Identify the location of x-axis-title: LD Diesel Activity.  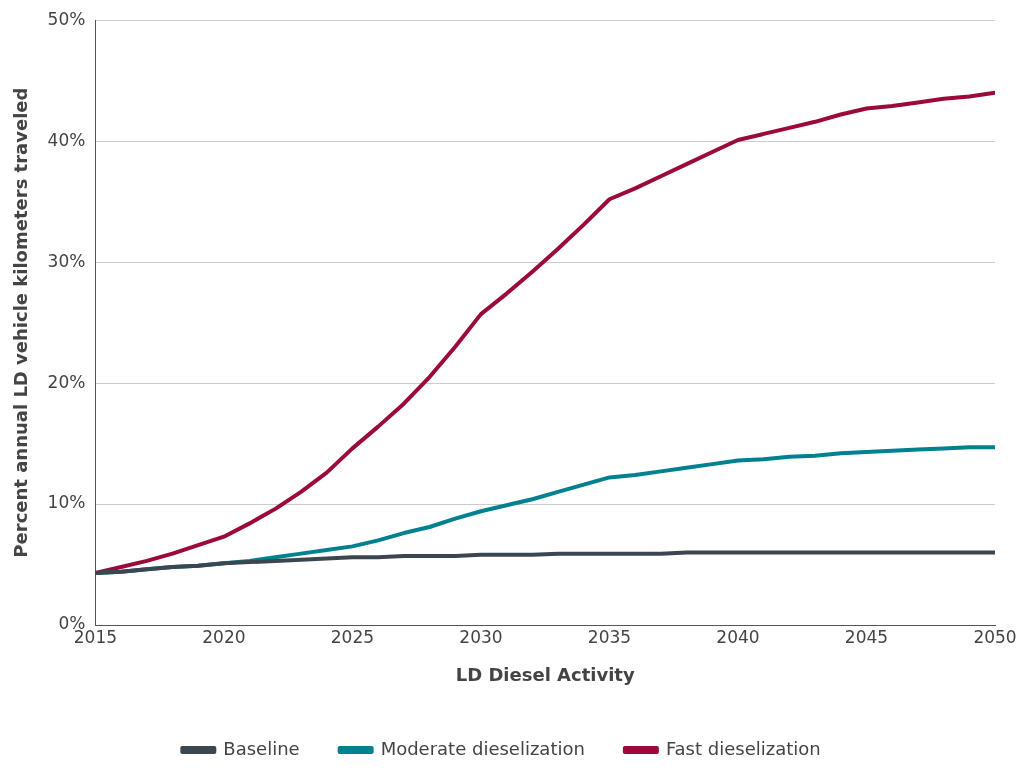
(545, 674).